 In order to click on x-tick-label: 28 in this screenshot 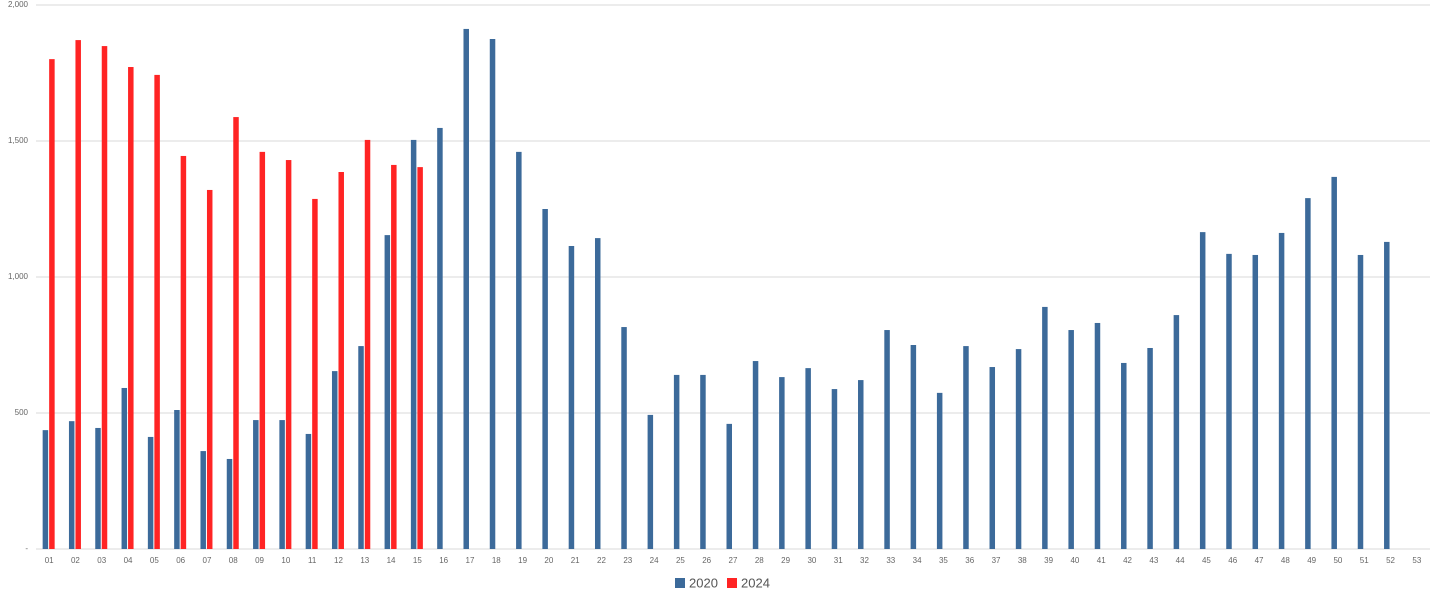, I will do `click(759, 560)`.